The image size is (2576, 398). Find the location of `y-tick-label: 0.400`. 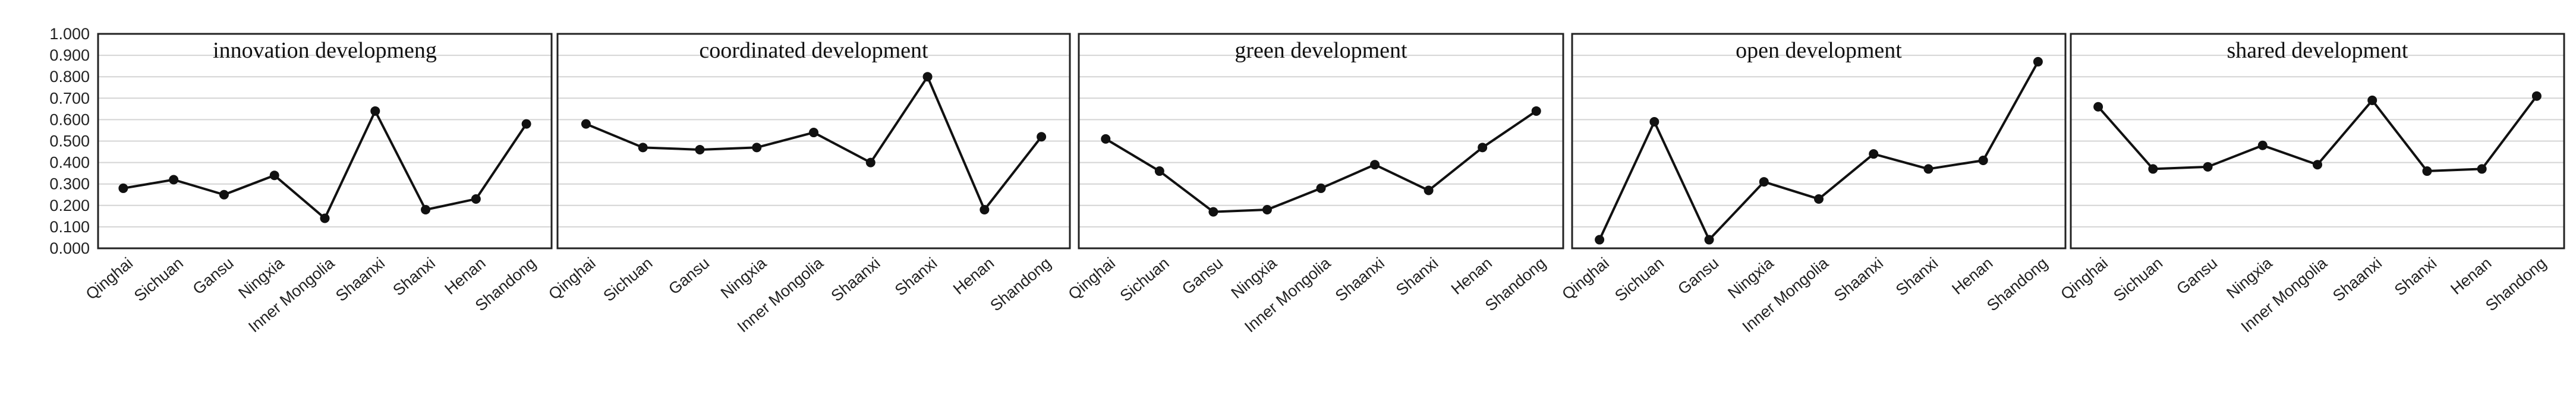

y-tick-label: 0.400 is located at coordinates (69, 163).